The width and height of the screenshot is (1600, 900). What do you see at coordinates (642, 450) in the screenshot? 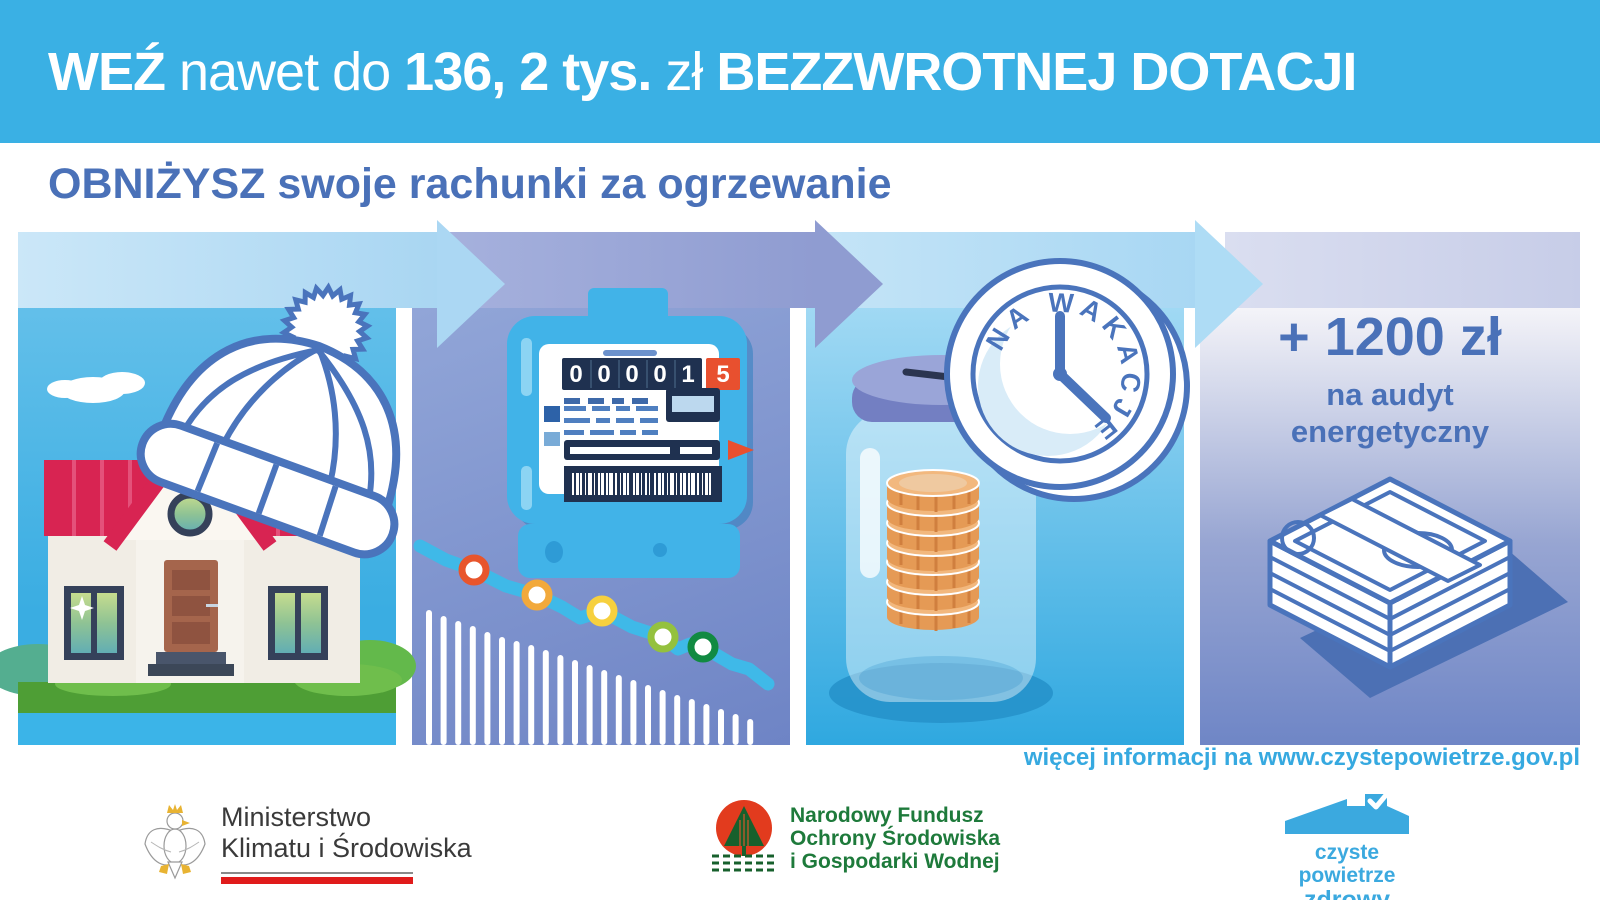
I see `meter-progress-bar` at bounding box center [642, 450].